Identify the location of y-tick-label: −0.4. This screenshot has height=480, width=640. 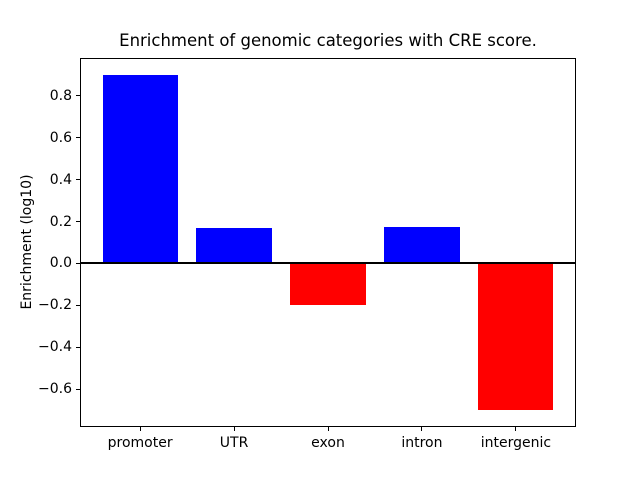
(55, 347).